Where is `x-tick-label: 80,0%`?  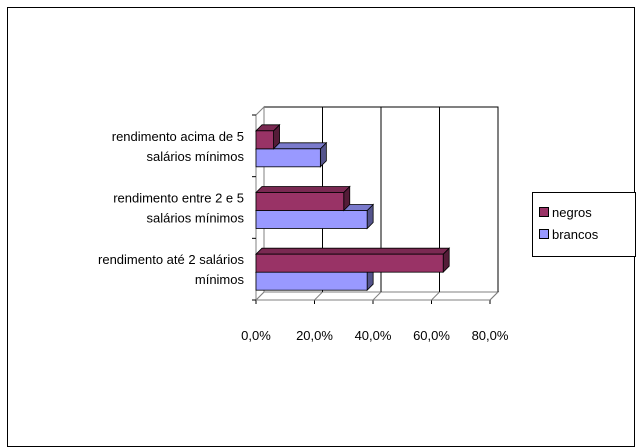
x-tick-label: 80,0% is located at coordinates (490, 335).